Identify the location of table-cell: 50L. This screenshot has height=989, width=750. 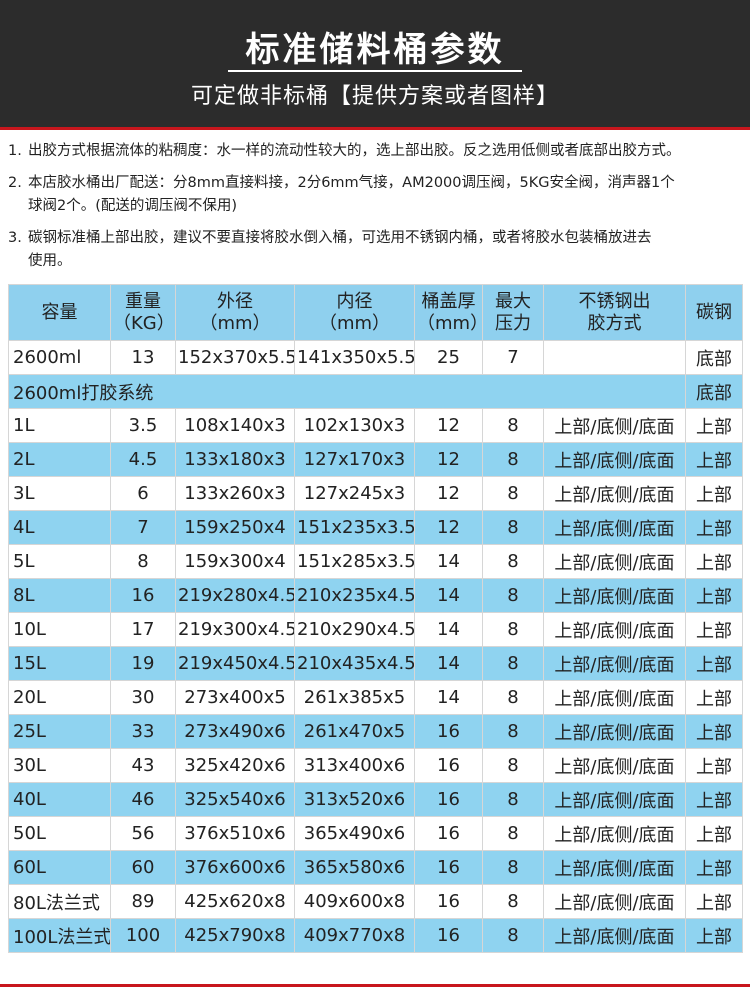
(59, 833).